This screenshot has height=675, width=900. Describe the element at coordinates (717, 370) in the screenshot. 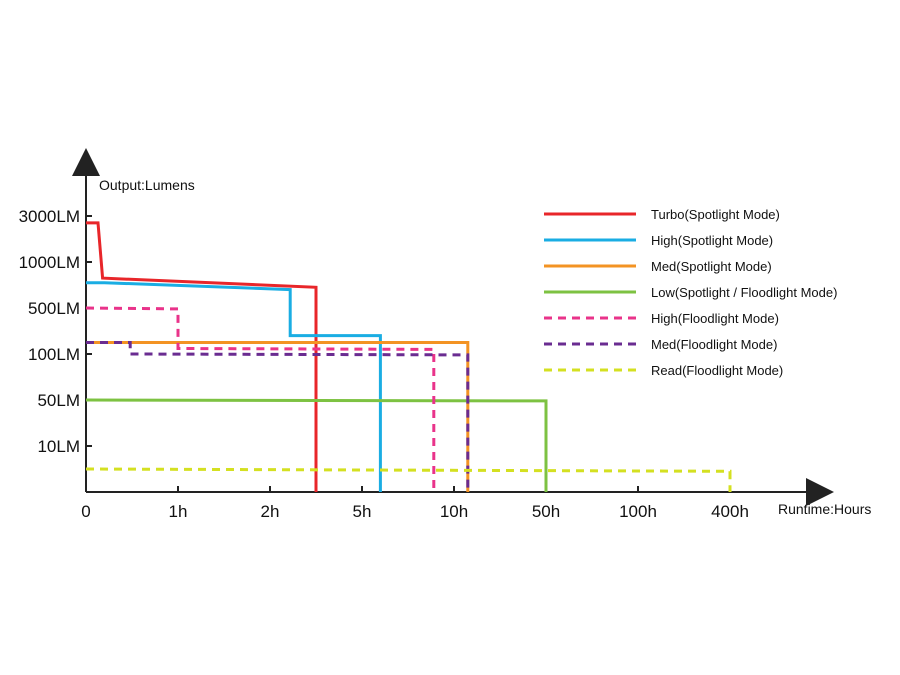

I see `legend-label: Read(Floodlight Mode)` at that location.